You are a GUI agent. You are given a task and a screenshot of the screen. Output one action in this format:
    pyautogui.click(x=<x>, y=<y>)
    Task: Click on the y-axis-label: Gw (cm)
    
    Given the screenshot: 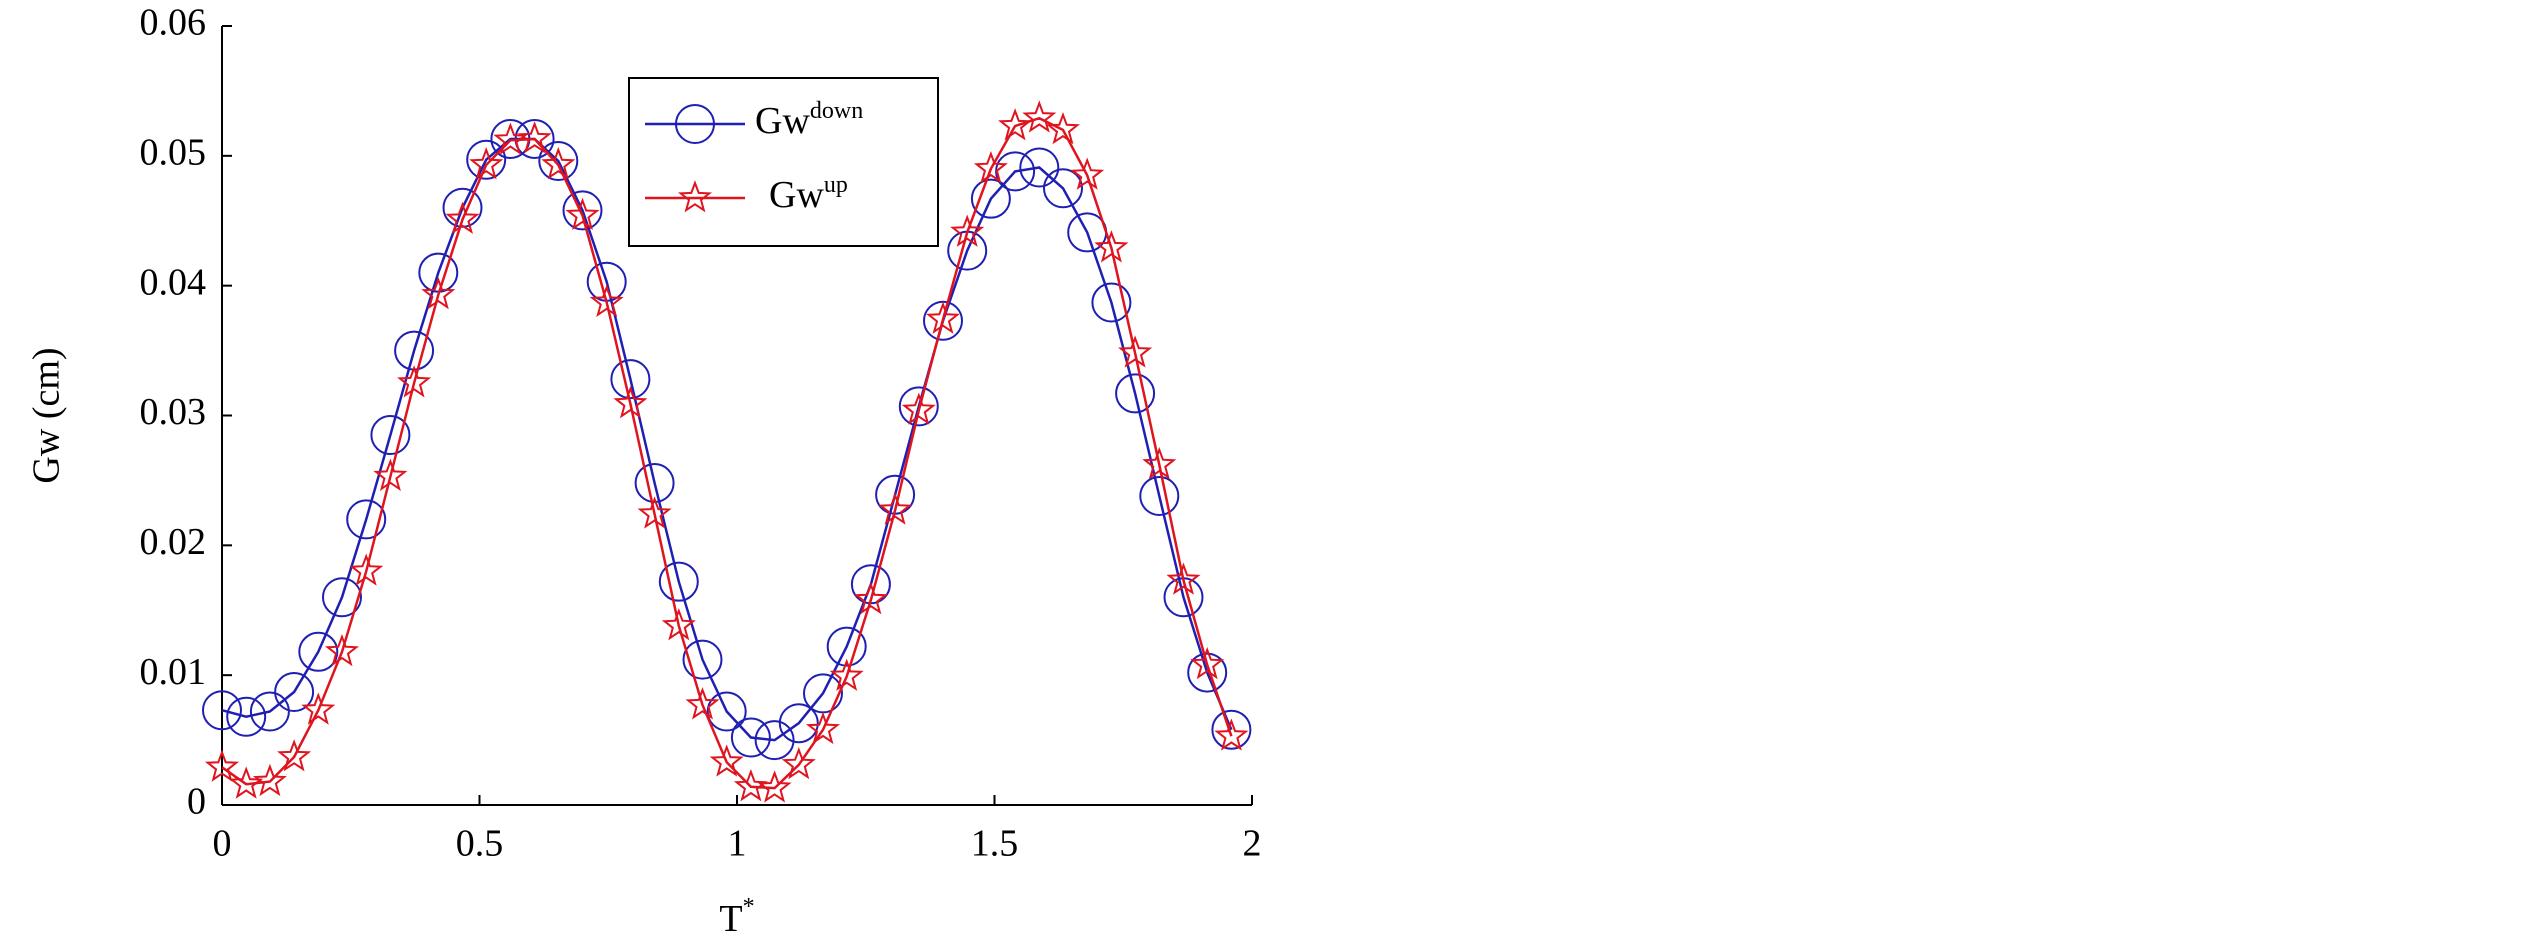 What is the action you would take?
    pyautogui.click(x=47, y=415)
    